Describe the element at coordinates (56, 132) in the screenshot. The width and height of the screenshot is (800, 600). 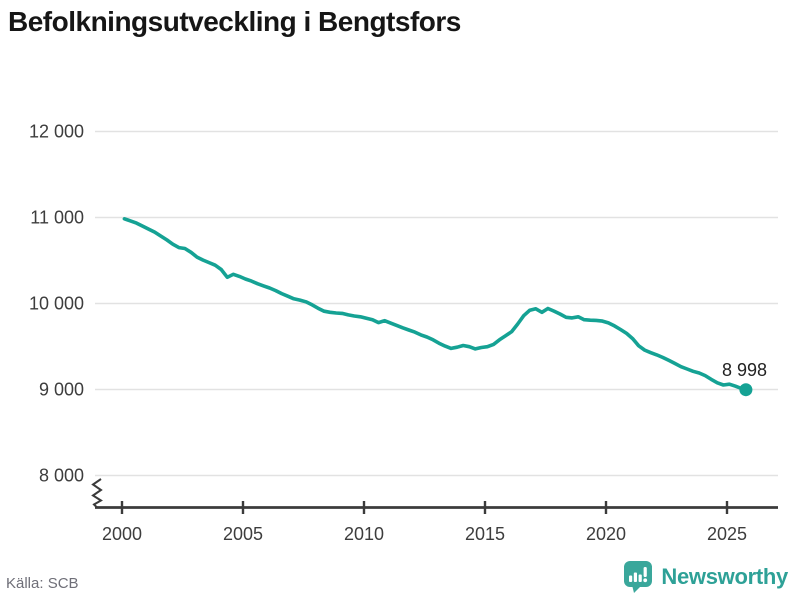
I see `y-axis-tick-label: 12 000` at that location.